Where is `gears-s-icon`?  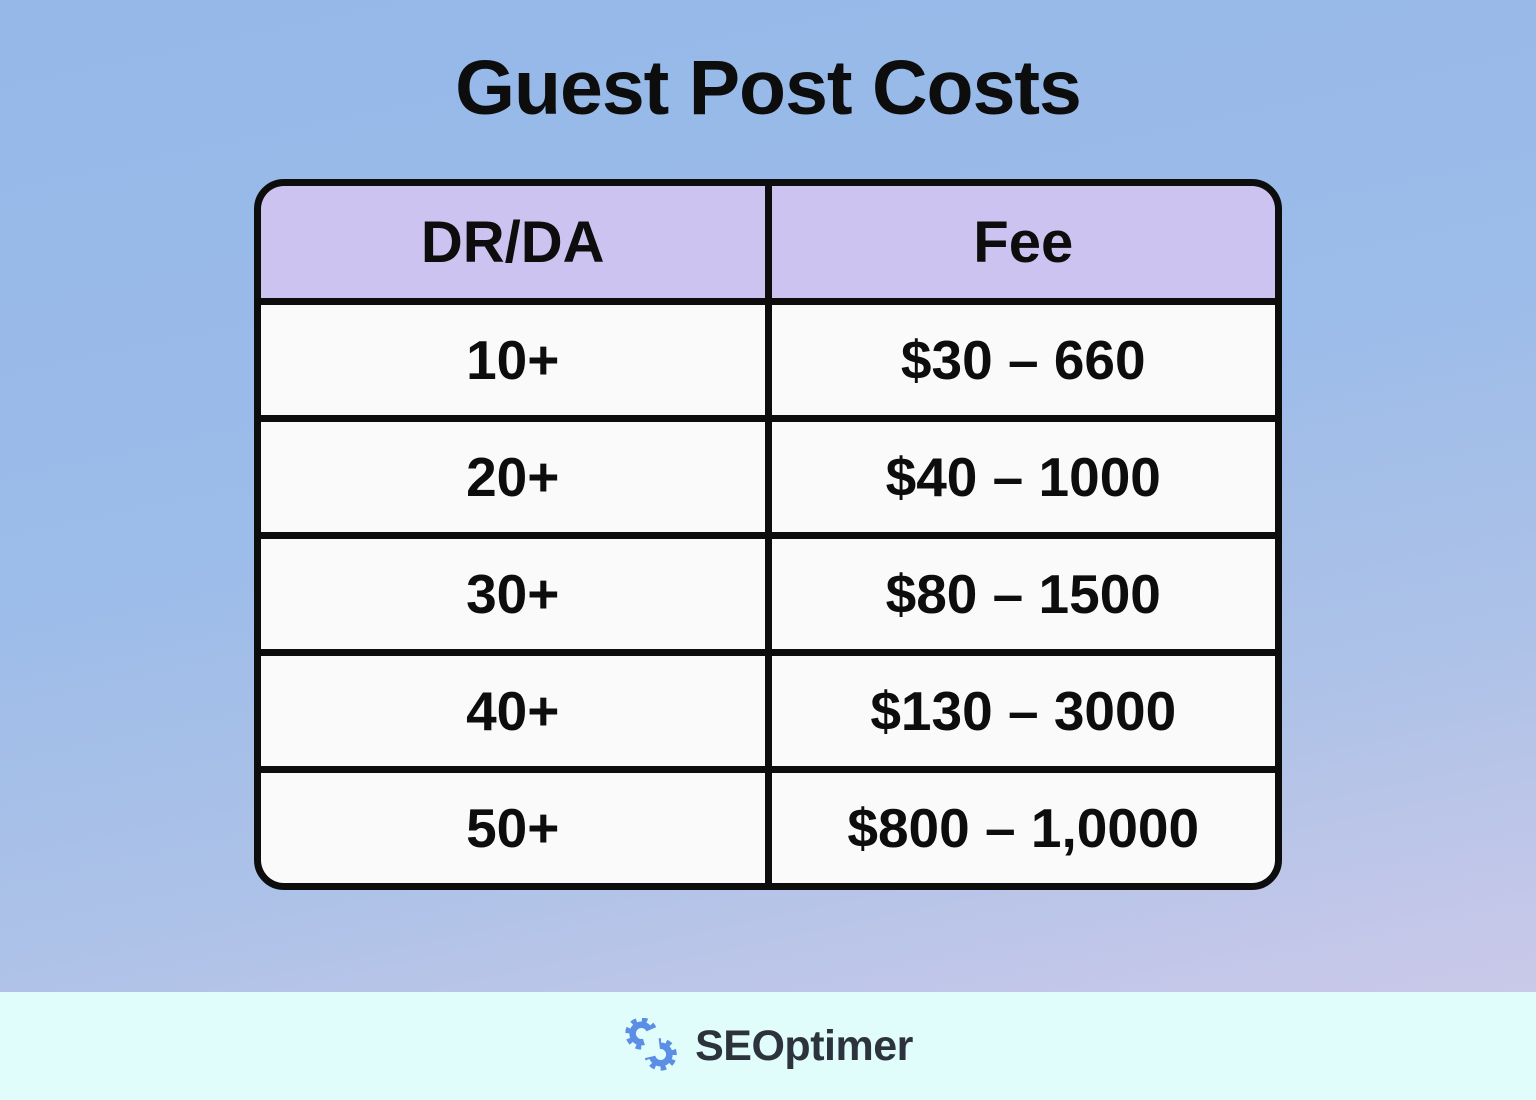
gears-s-icon is located at coordinates (651, 1046).